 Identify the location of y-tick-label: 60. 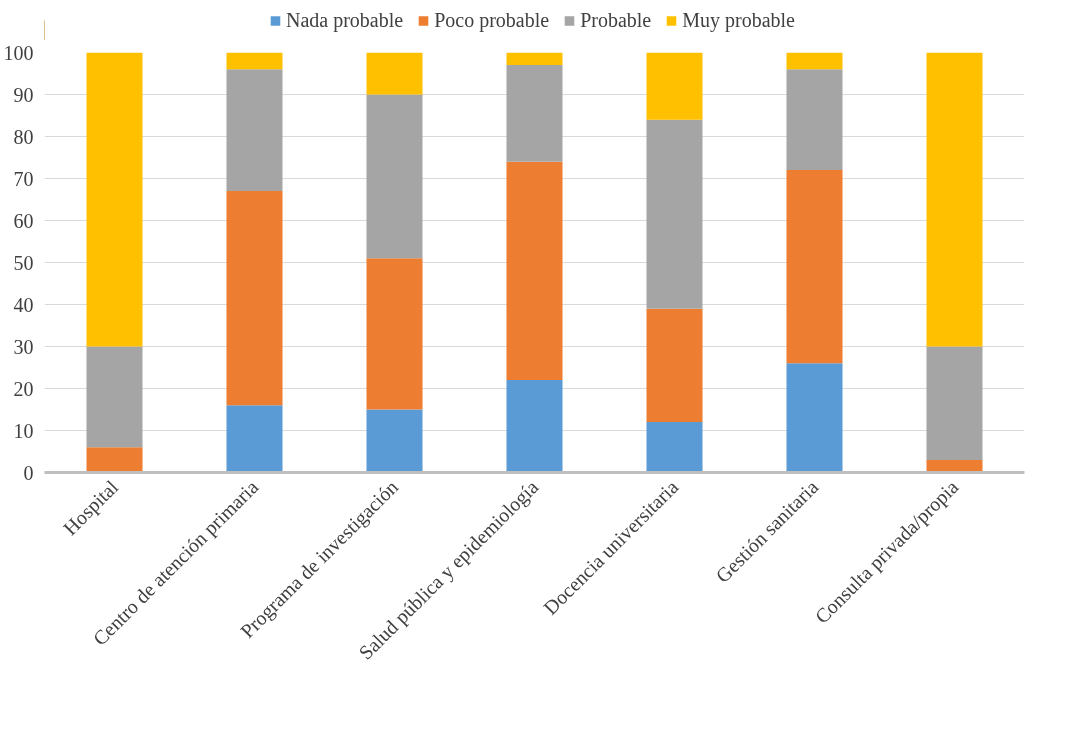
(23, 220).